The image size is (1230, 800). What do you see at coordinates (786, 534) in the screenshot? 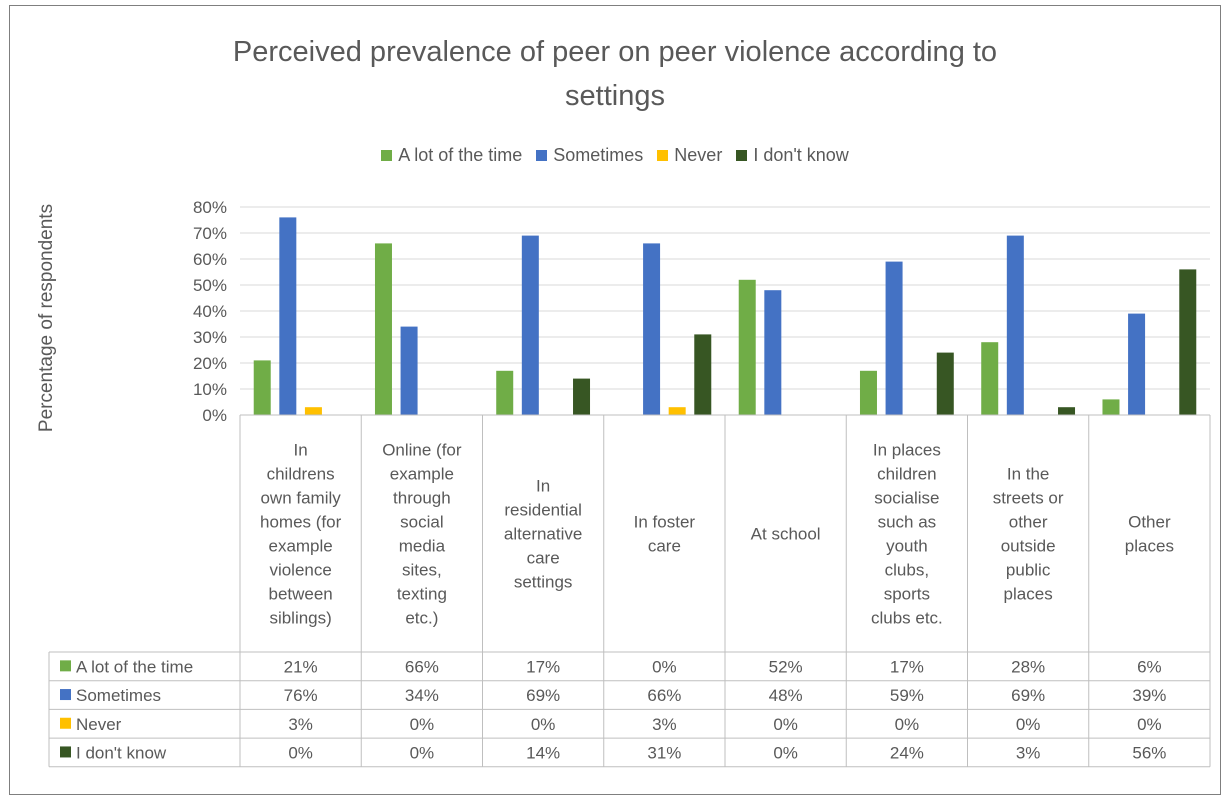
I see `x-category-label: At school` at bounding box center [786, 534].